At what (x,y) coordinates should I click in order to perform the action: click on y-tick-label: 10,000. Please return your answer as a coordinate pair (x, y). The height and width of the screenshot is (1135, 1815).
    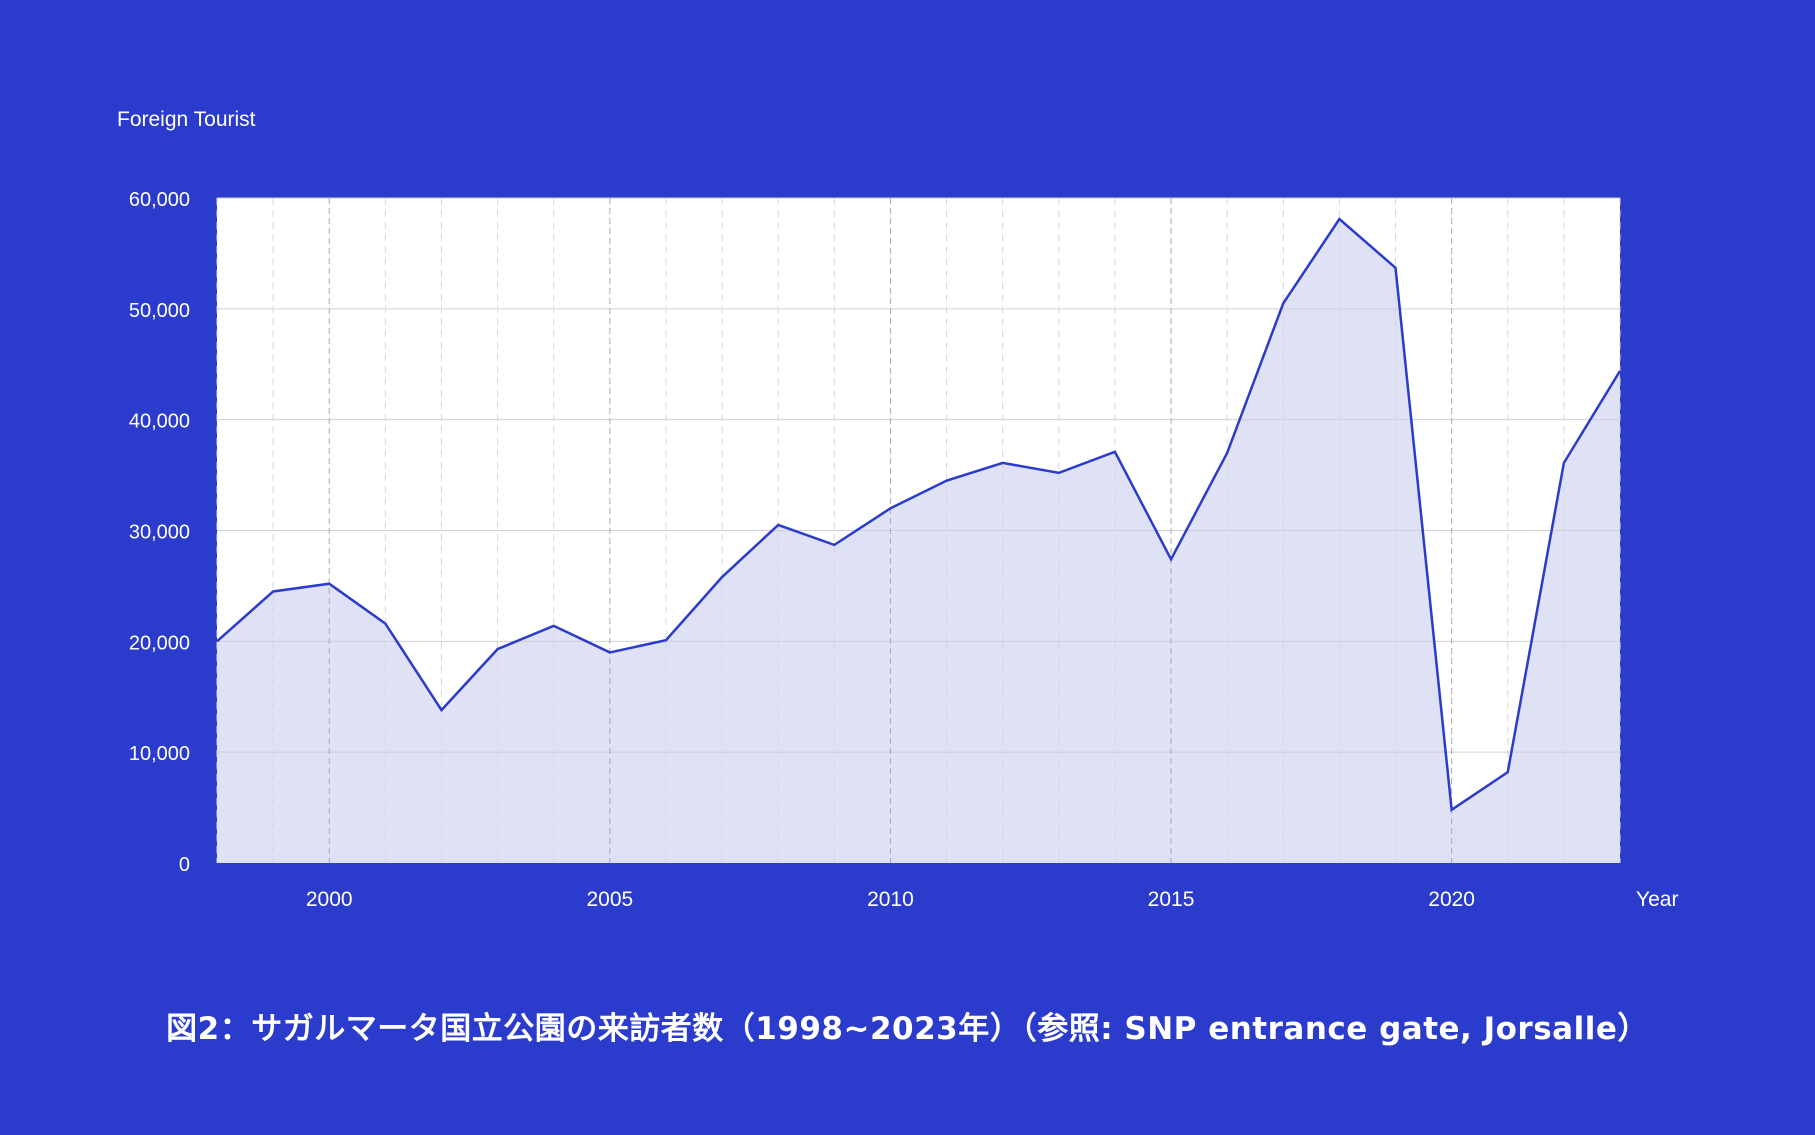
    Looking at the image, I should click on (159, 754).